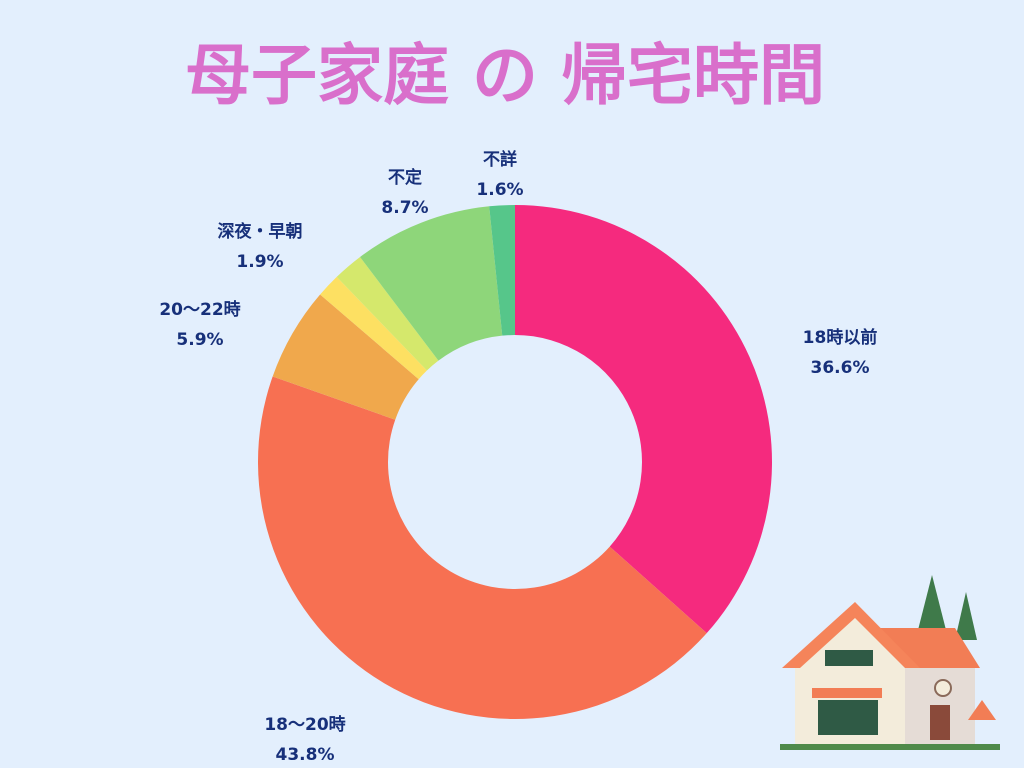  Describe the element at coordinates (260, 231) in the screenshot. I see `slice-label: 深夜・早朝` at that location.